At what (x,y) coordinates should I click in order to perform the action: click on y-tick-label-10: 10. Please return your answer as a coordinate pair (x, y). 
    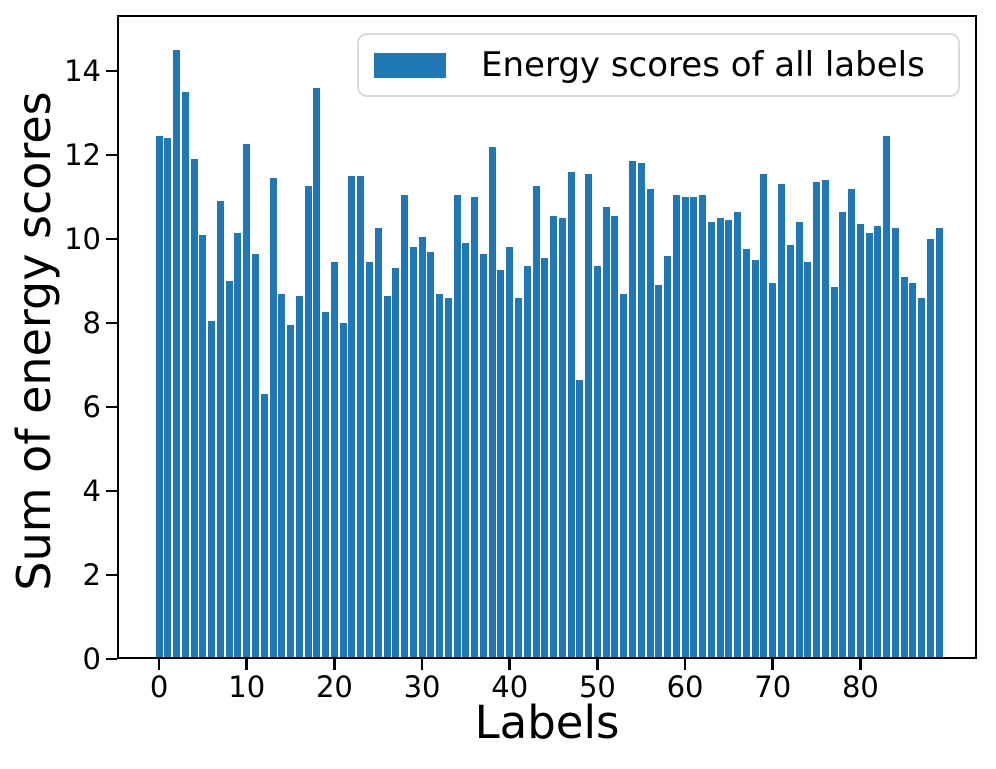
    Looking at the image, I should click on (82, 238).